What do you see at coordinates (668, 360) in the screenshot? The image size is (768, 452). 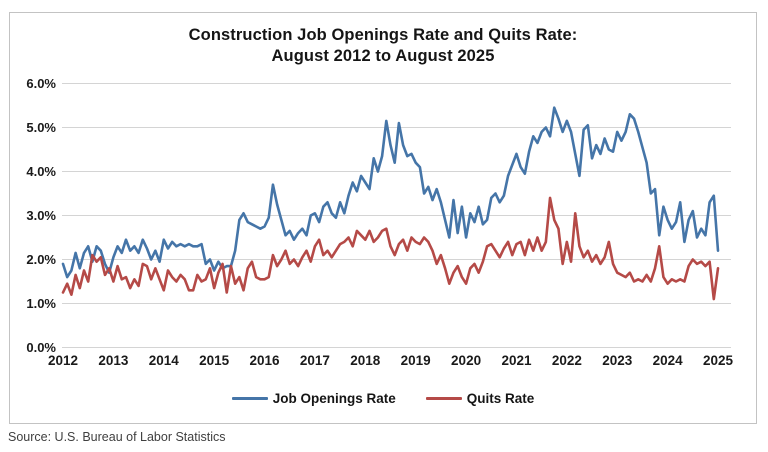 I see `x-tick-2024: 2024` at bounding box center [668, 360].